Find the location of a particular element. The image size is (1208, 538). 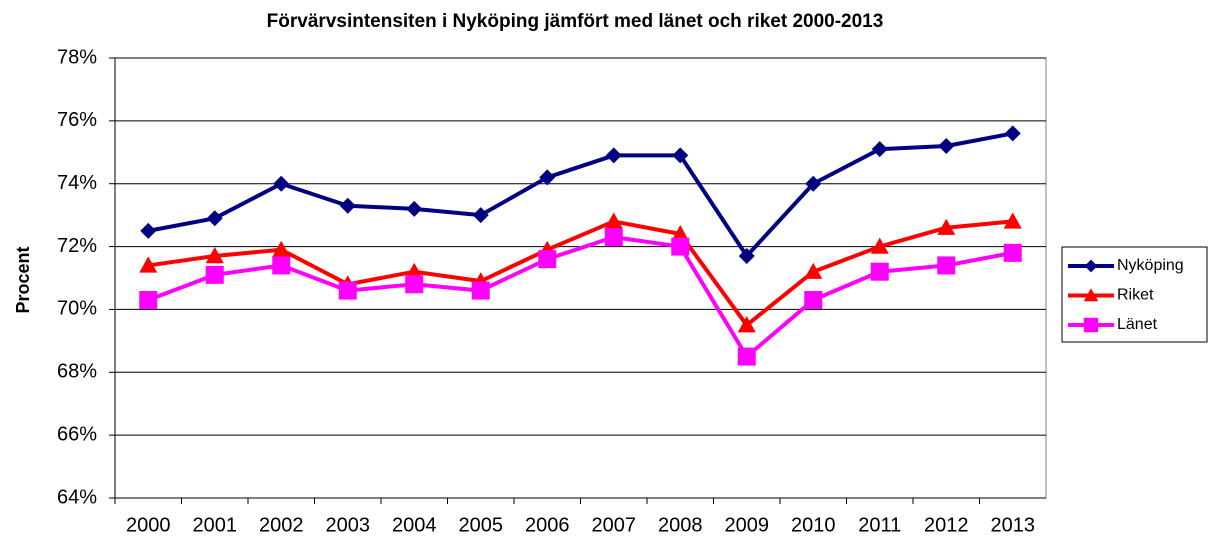

x-tick-label: 2011 is located at coordinates (879, 525).